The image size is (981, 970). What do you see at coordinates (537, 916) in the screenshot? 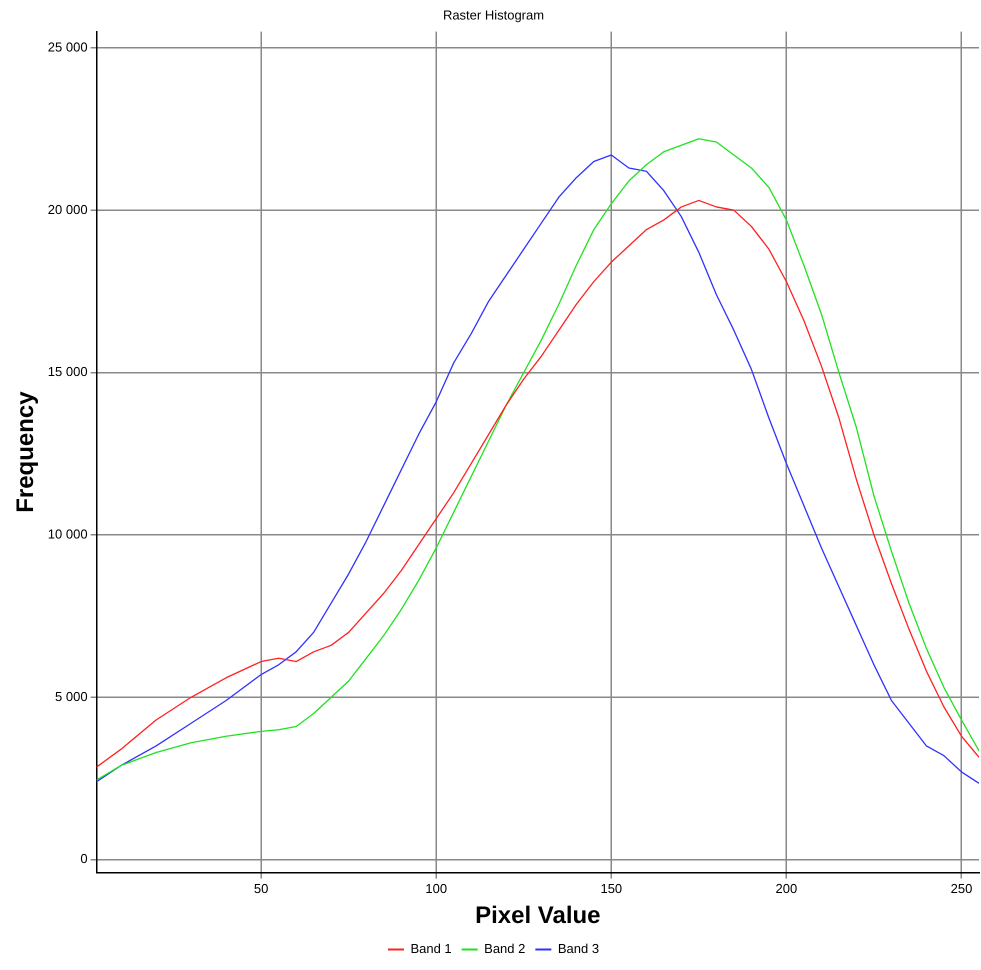
I see `x-axis-title: Pixel Value` at bounding box center [537, 916].